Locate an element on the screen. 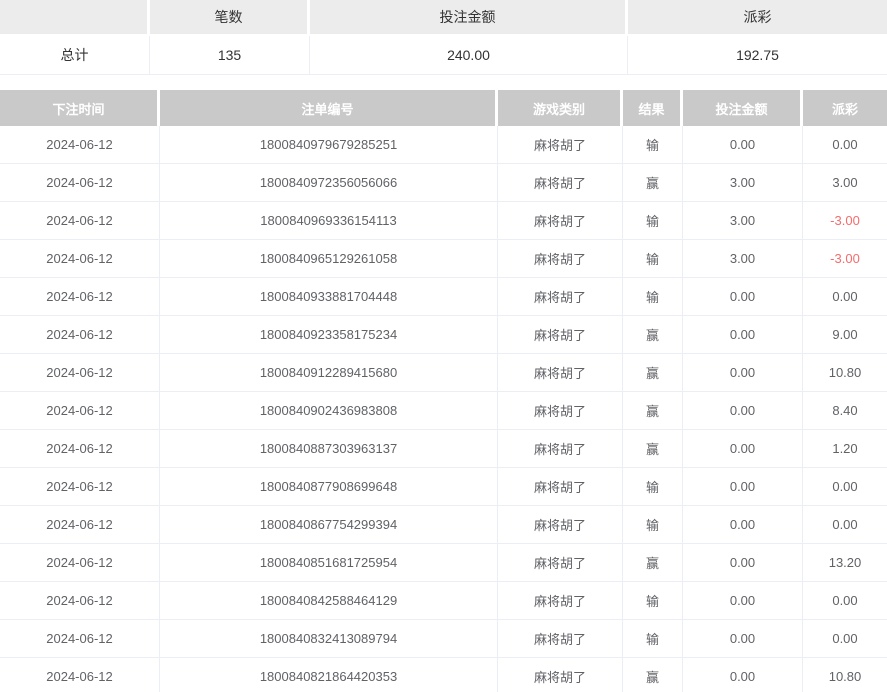 This screenshot has height=692, width=887. cell-bet-id: 1800840923358175234 is located at coordinates (329, 334).